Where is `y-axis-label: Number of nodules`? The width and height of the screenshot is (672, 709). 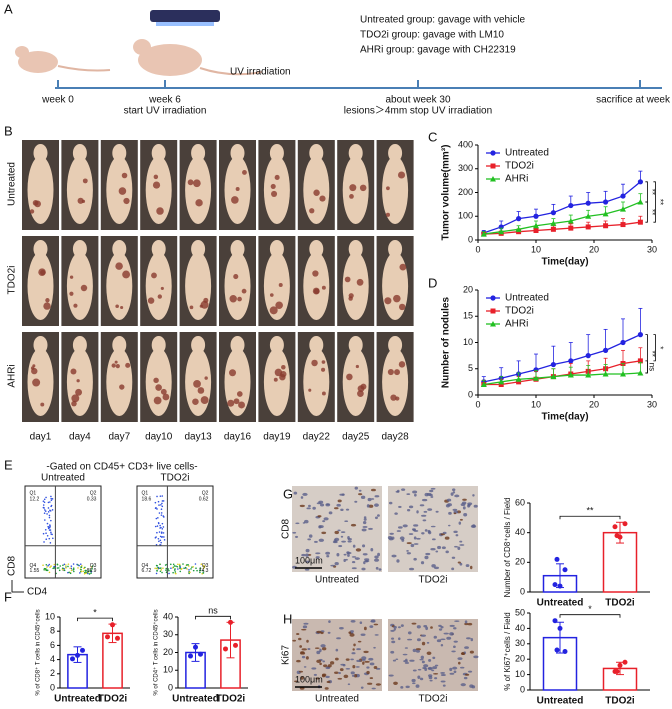
y-axis-label: Number of nodules is located at coordinates (446, 343).